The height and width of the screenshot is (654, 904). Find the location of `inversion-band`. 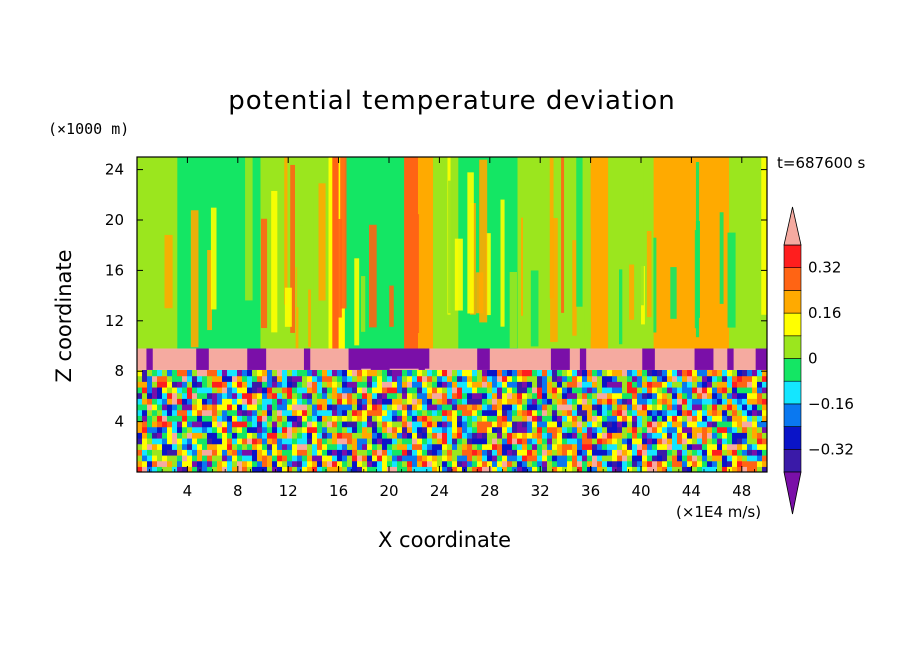

inversion-band is located at coordinates (452, 359).